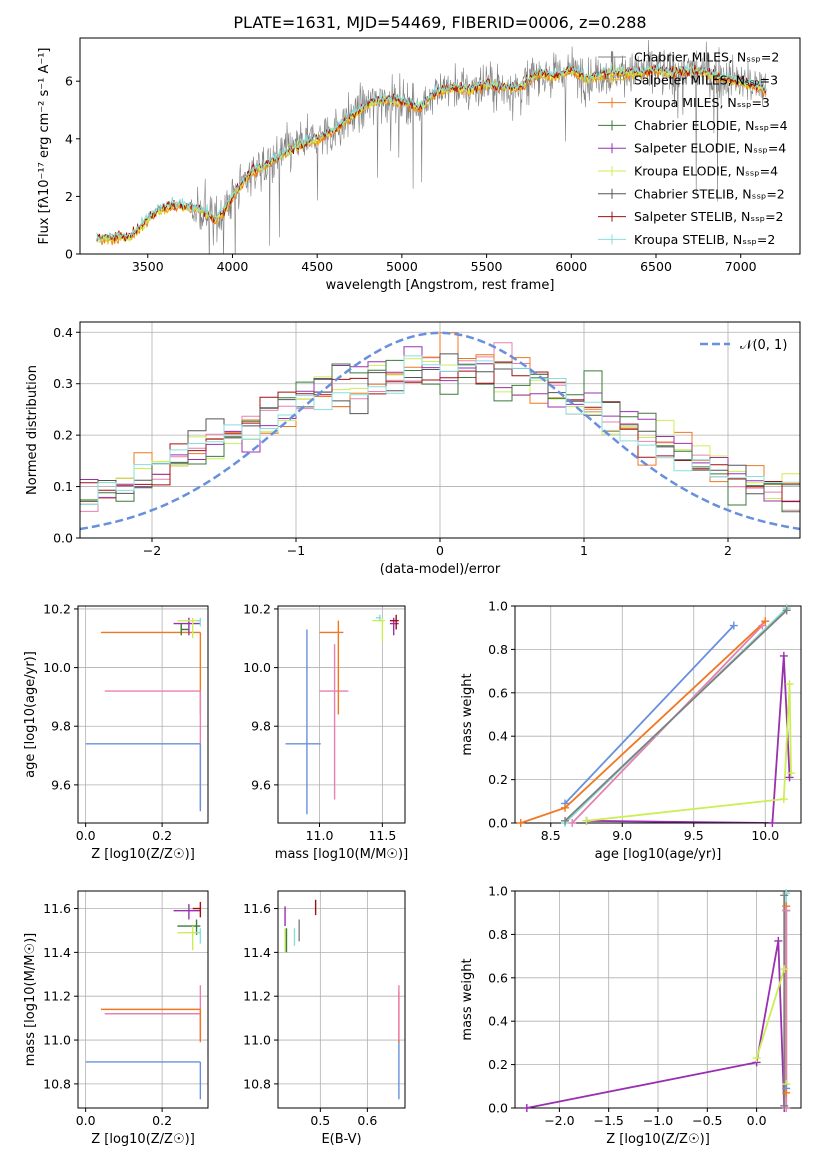 The height and width of the screenshot is (1170, 819). I want to click on x-axis-label: wavelength [Angstrom, rest frame], so click(440, 285).